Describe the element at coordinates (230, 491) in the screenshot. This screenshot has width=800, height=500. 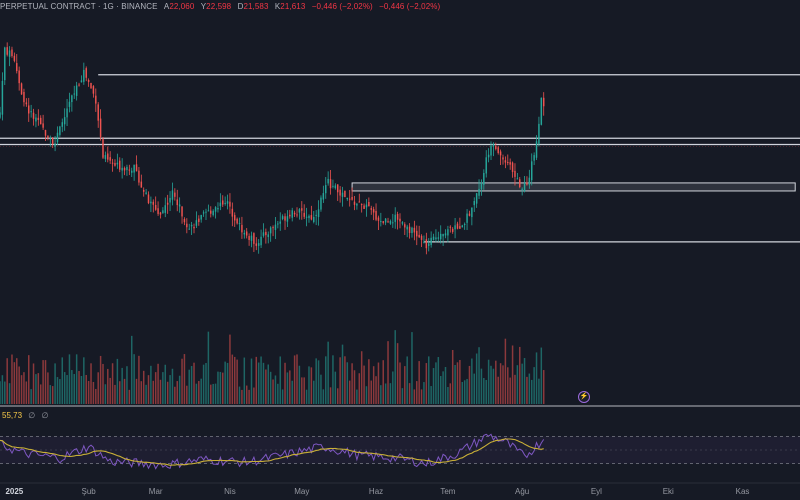
I see `x-tick-label: Nis` at that location.